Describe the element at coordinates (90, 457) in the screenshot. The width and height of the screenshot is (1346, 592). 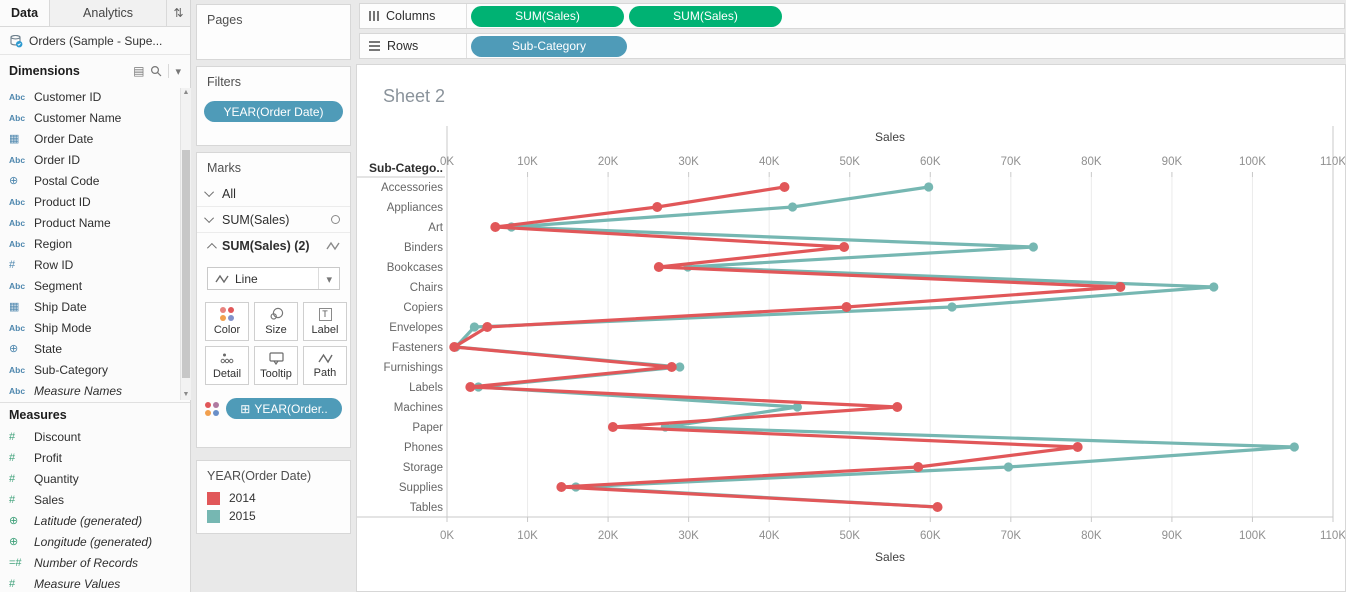
I see `field-profit: # Profit` at that location.